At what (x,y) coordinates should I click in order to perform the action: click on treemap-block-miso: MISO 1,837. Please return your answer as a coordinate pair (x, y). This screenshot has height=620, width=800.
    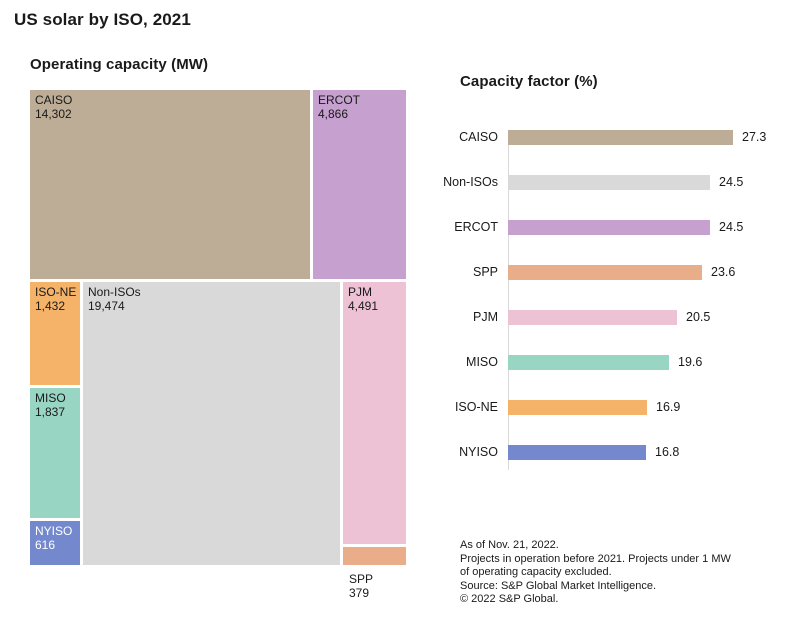
    Looking at the image, I should click on (55, 453).